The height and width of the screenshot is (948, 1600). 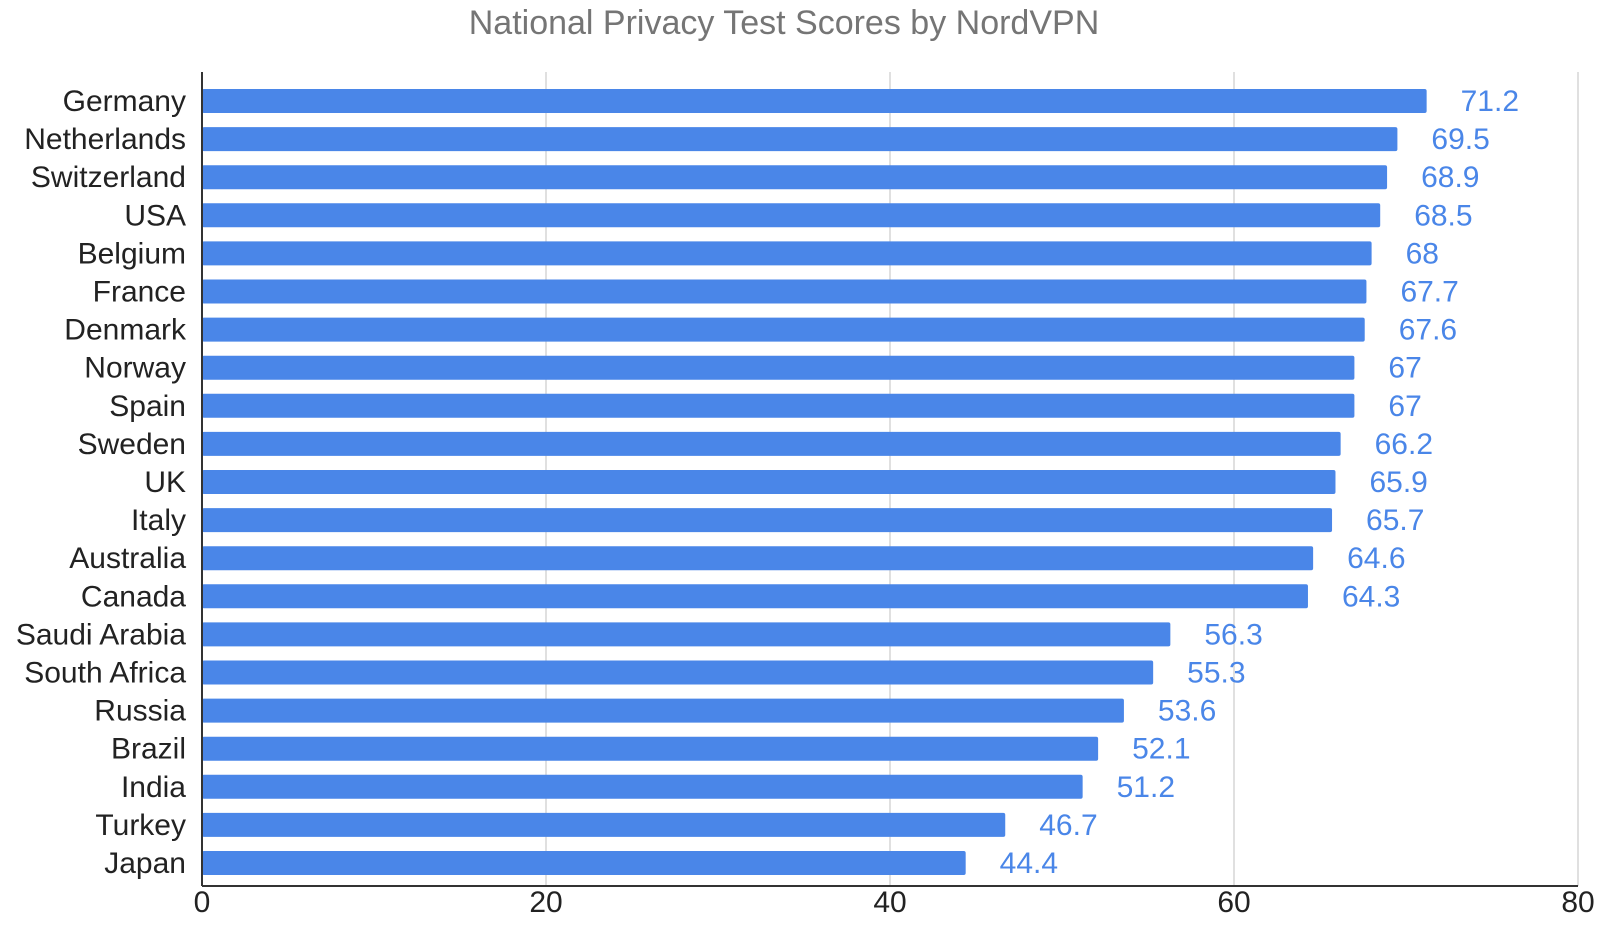 What do you see at coordinates (1422, 253) in the screenshot?
I see `value-label: 68` at bounding box center [1422, 253].